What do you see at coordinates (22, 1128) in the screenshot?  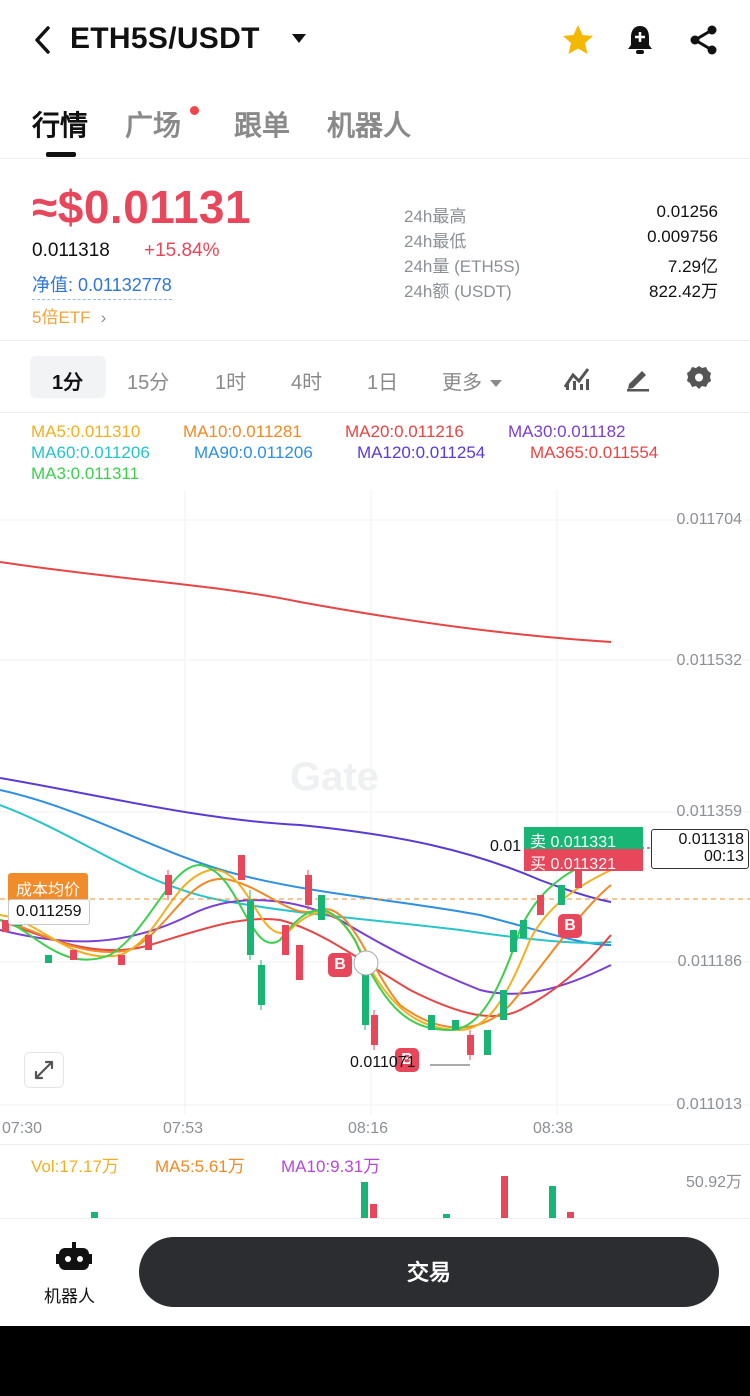 I see `x-axis-label: 07:30` at bounding box center [22, 1128].